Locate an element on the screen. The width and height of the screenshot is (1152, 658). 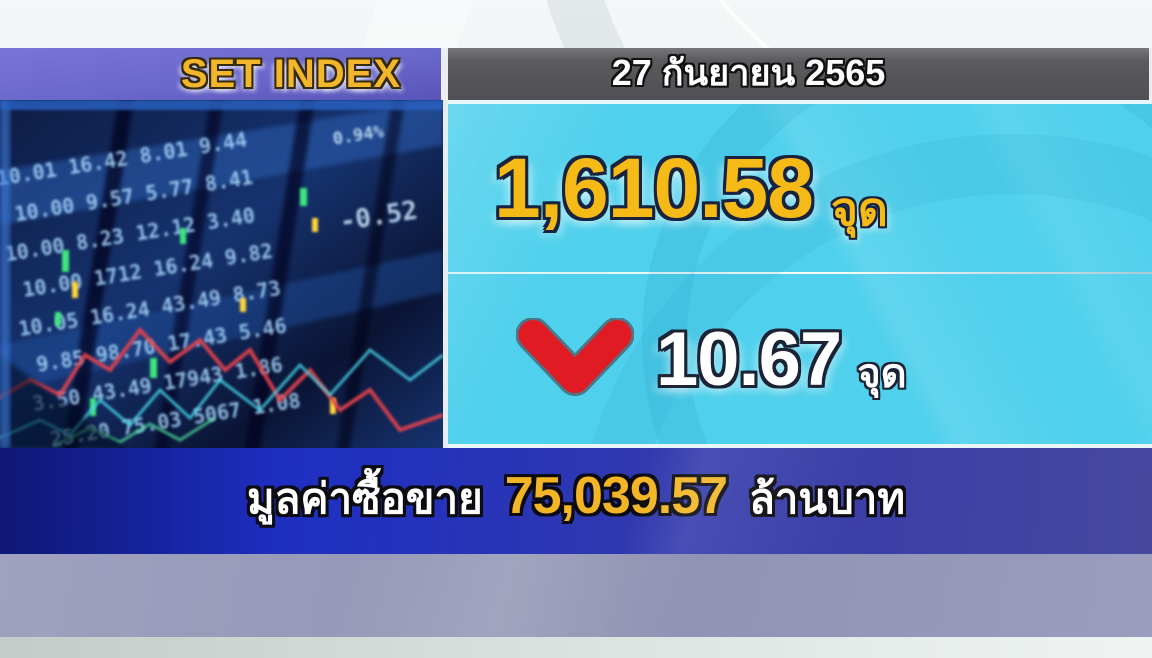
lower-band is located at coordinates (576, 595).